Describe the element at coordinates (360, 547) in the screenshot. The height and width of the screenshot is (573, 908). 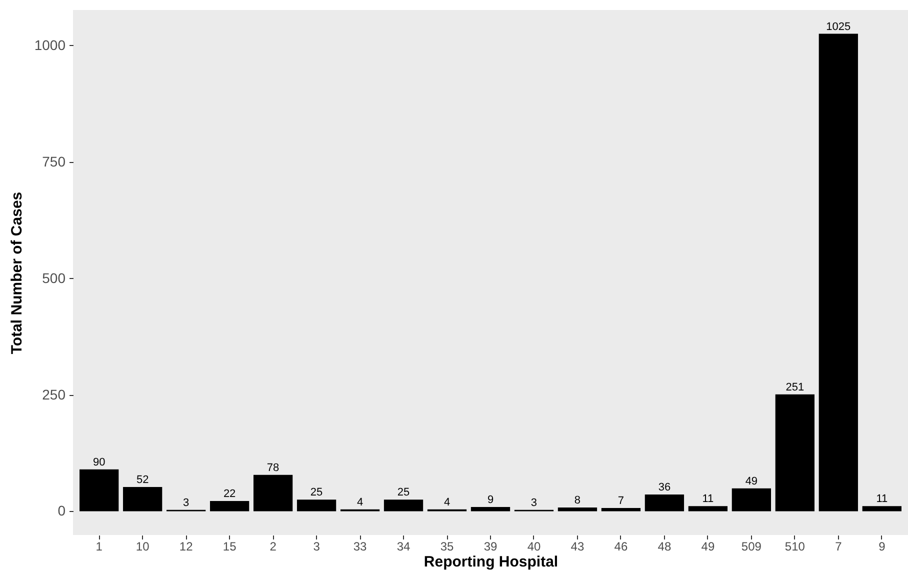
I see `x-tick-label: 33` at that location.